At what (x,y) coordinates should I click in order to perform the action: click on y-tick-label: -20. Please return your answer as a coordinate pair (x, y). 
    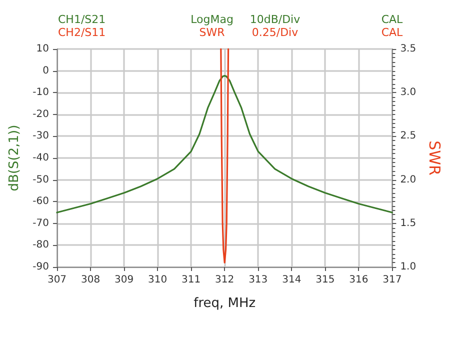
    Looking at the image, I should click on (40, 114).